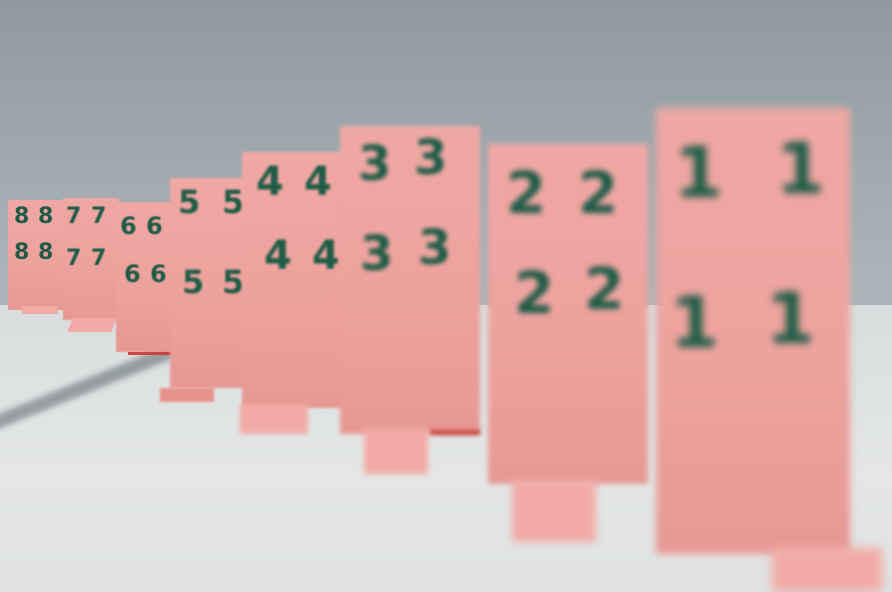 The image size is (892, 592). Describe the element at coordinates (36, 255) in the screenshot. I see `card-8: 8 8 8 8` at that location.